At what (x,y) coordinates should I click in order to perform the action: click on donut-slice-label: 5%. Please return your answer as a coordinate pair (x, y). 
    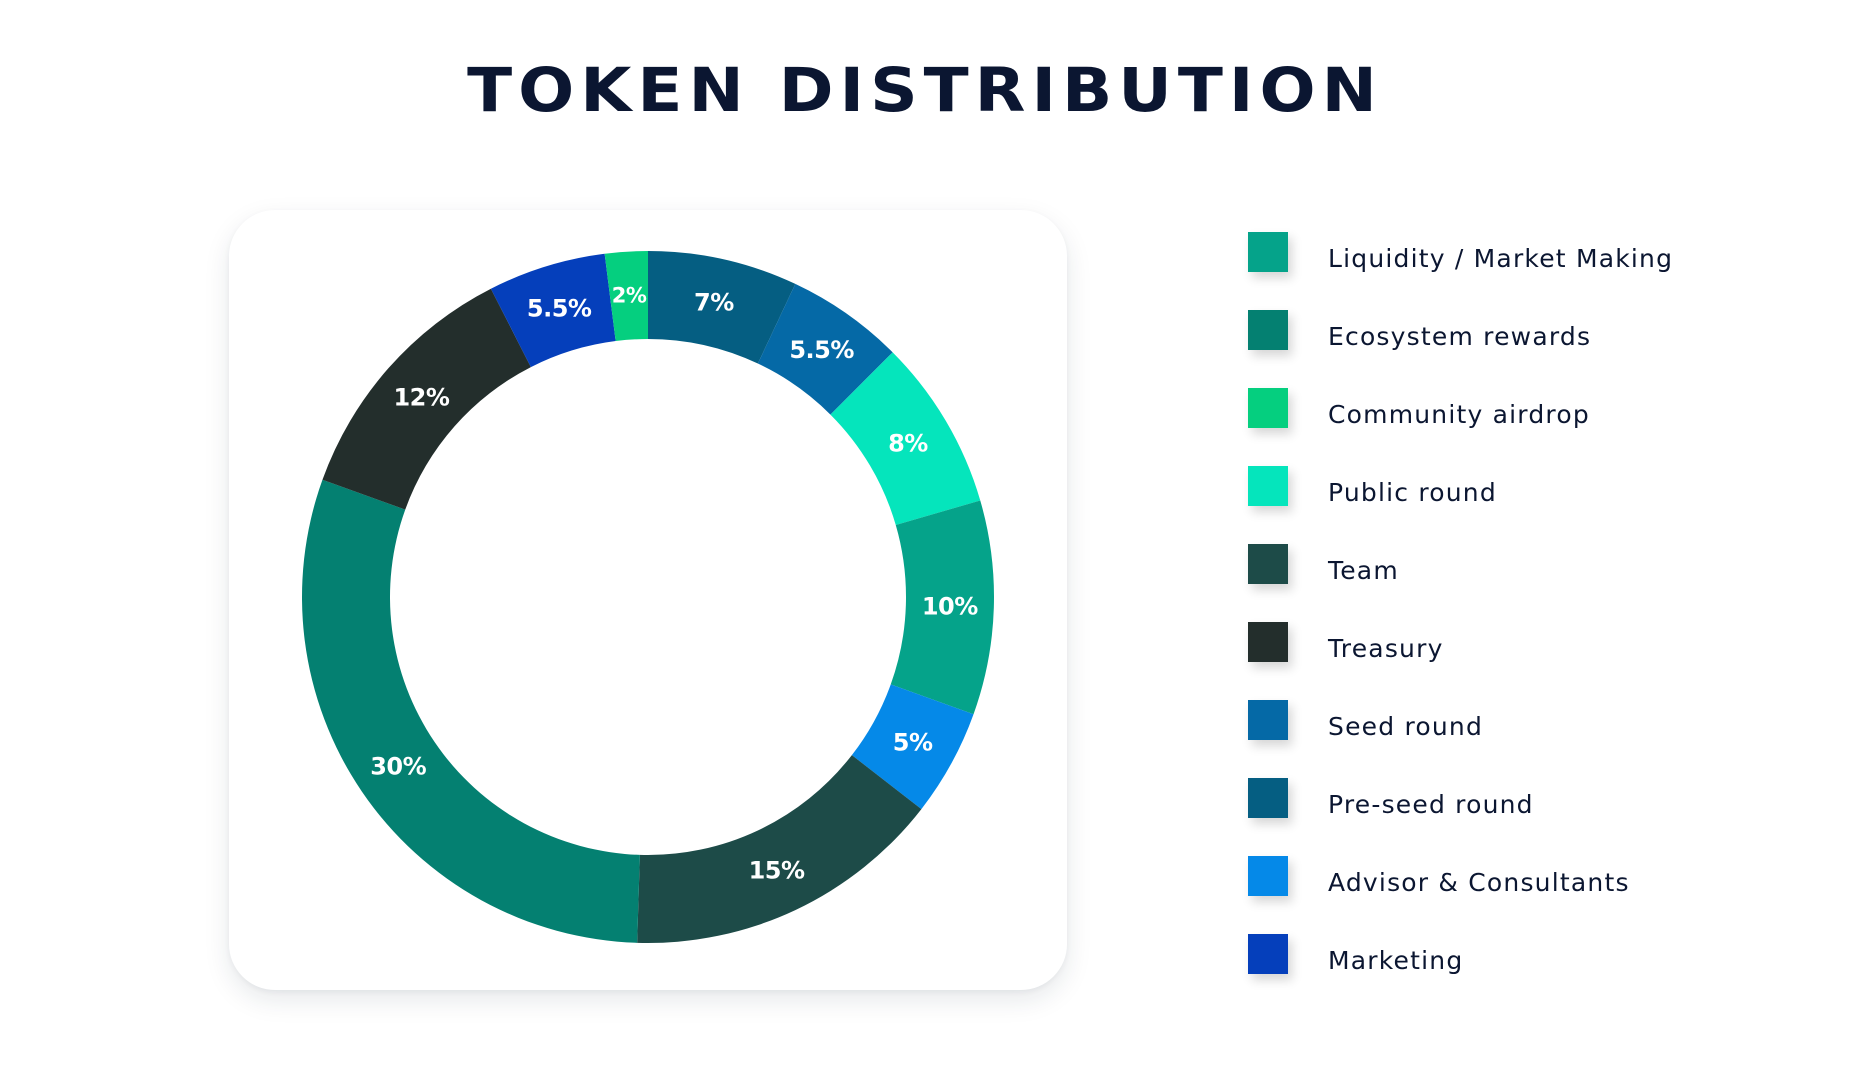
    Looking at the image, I should click on (913, 742).